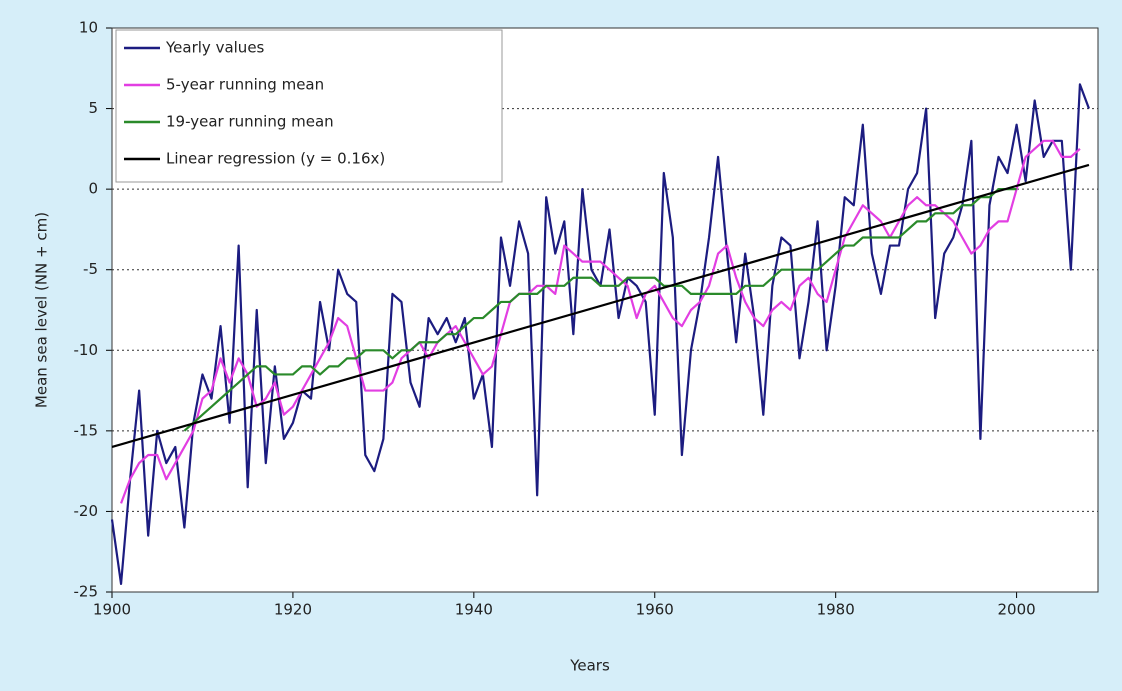 This screenshot has height=691, width=1122. What do you see at coordinates (88, 28) in the screenshot?
I see `y-tick-label: 10` at bounding box center [88, 28].